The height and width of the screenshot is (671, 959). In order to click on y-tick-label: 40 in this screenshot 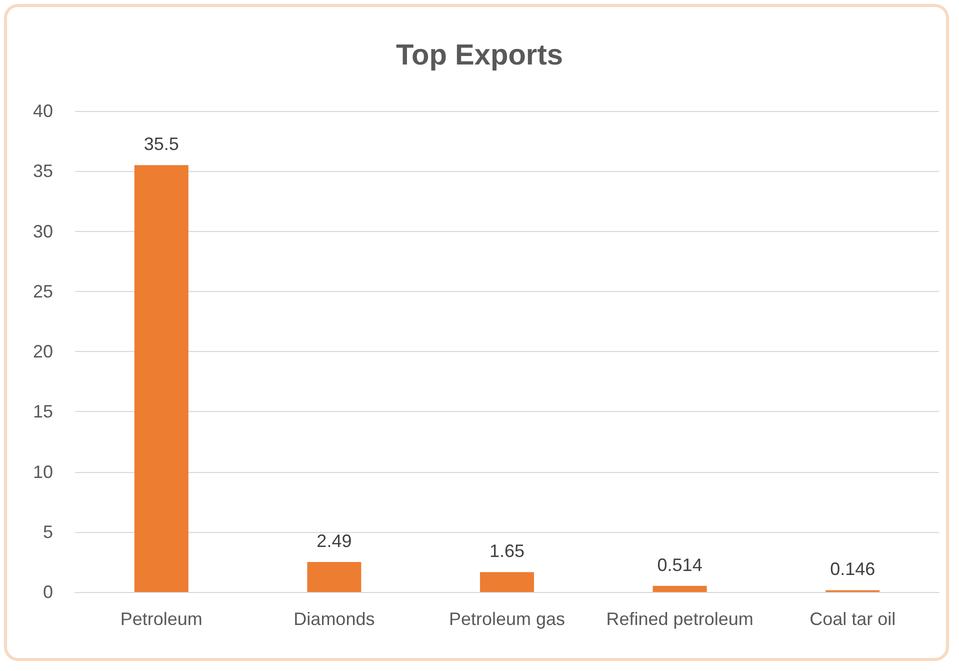, I will do `click(42, 111)`.